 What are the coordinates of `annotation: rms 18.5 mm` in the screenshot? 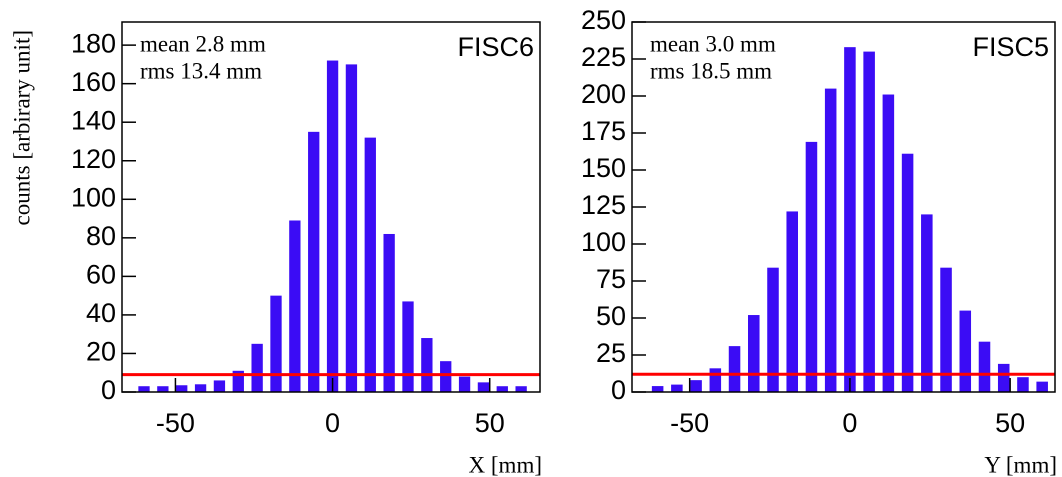 It's located at (711, 70).